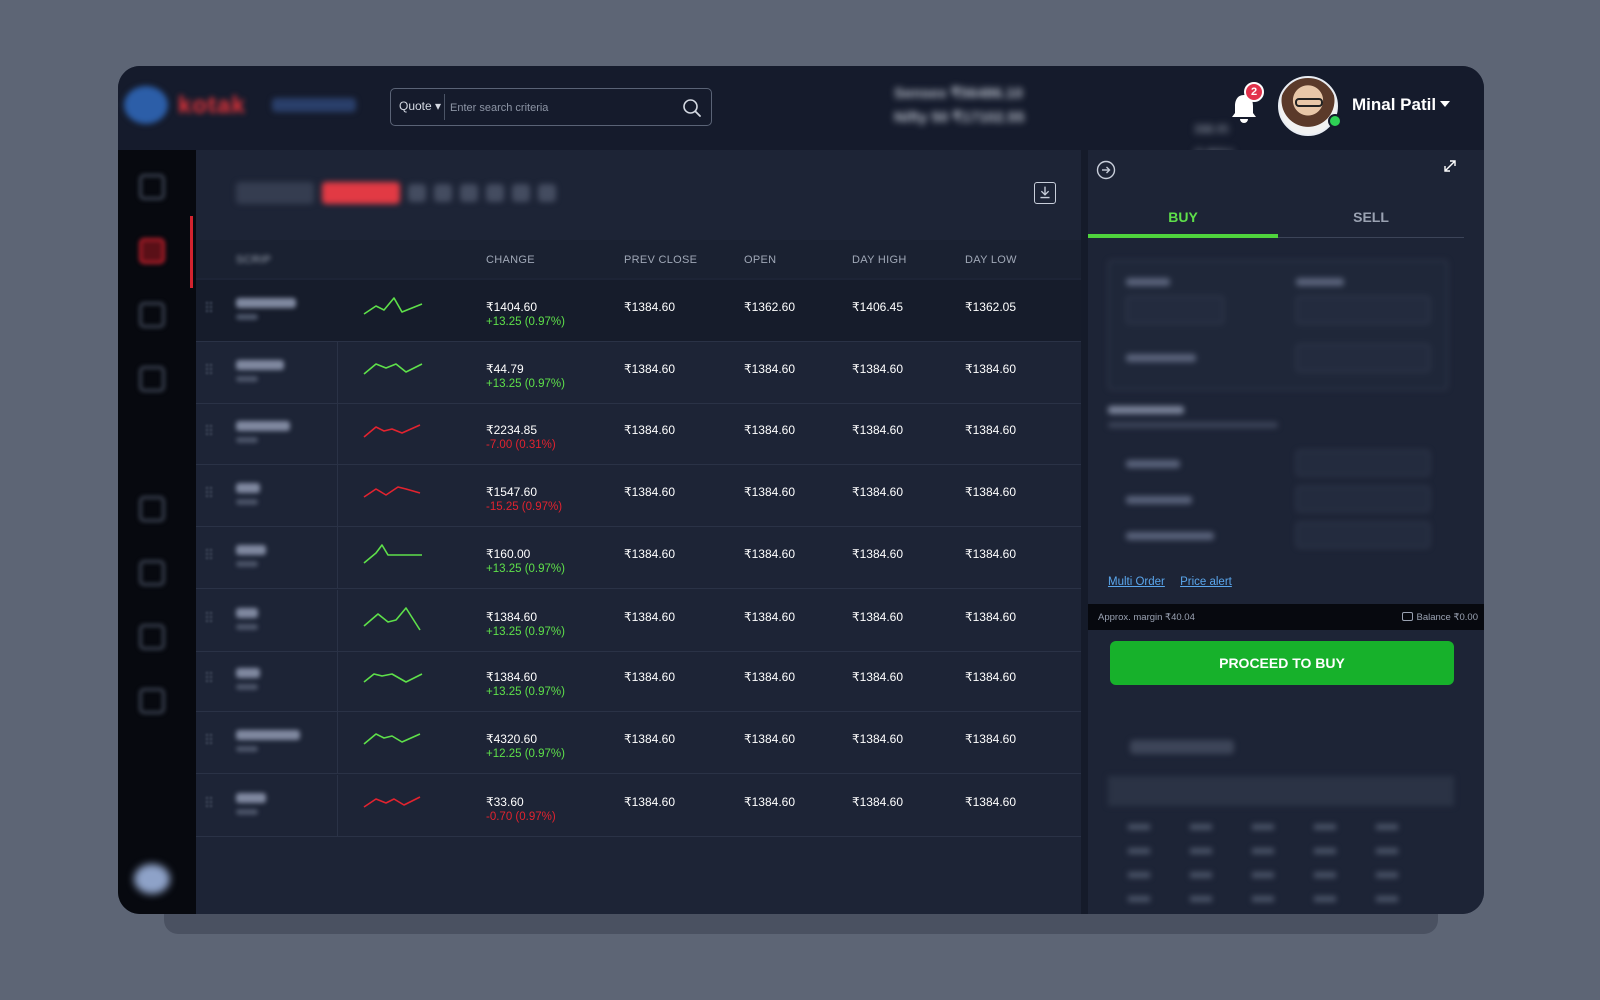  I want to click on disclosed-quantity-field, so click(1363, 535).